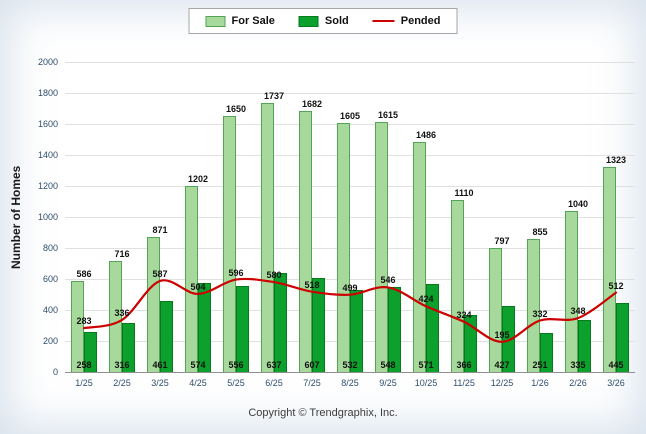 The width and height of the screenshot is (646, 434). I want to click on for-sale-value-label: 1202, so click(198, 178).